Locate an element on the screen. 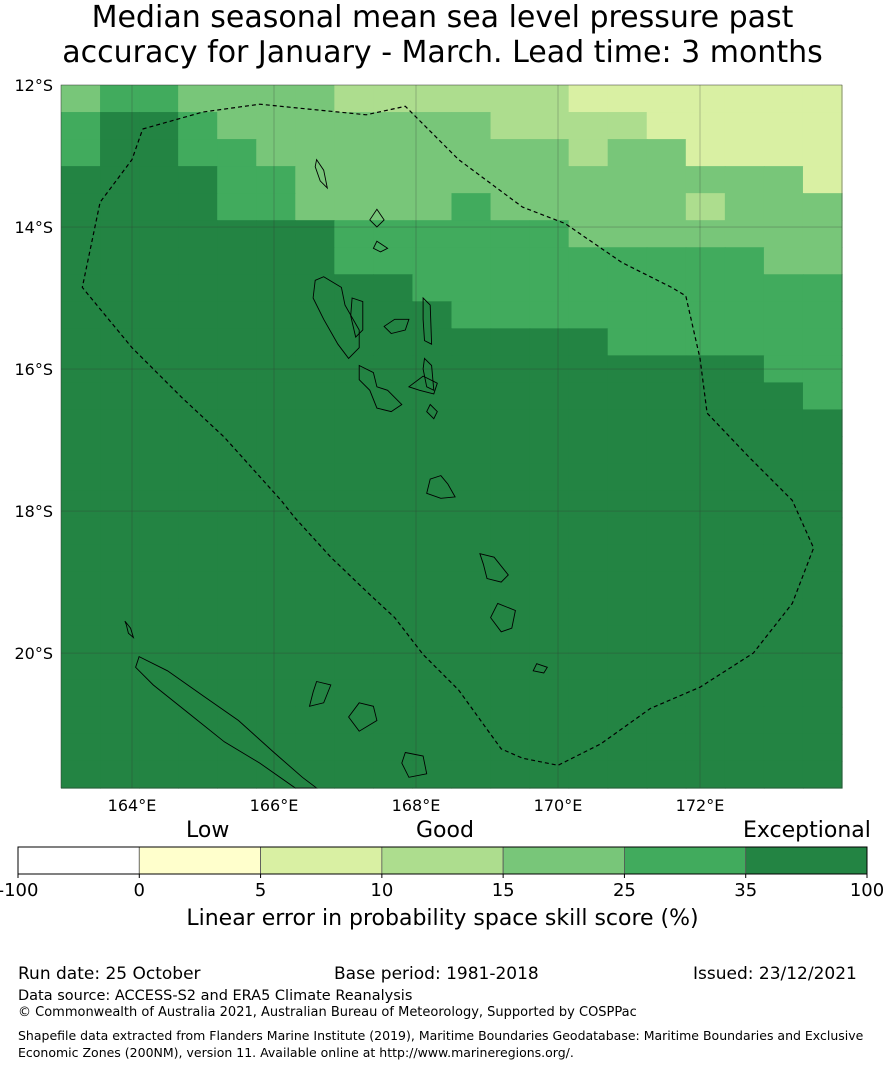 The height and width of the screenshot is (1065, 885). lon-tick-label: 172°E is located at coordinates (700, 805).